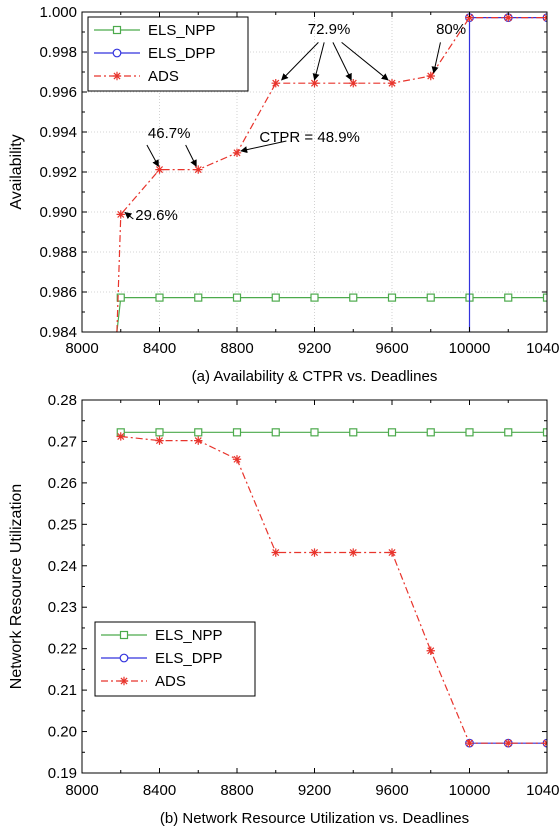  Describe the element at coordinates (16, 171) in the screenshot. I see `y-axis-label: Availability` at that location.